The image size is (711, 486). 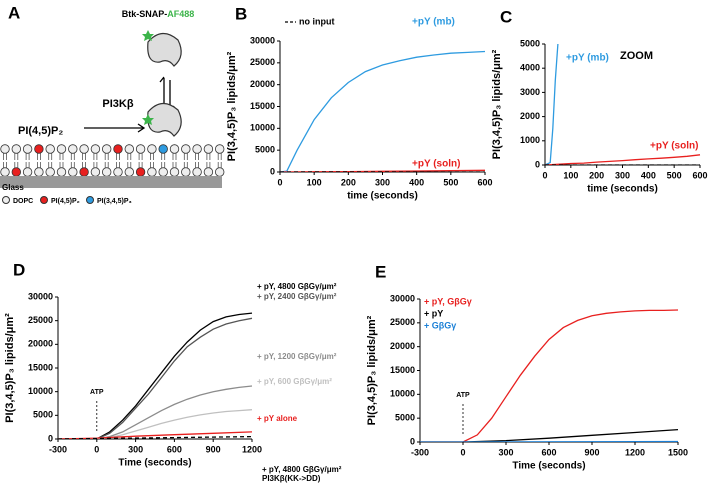 What do you see at coordinates (530, 140) in the screenshot?
I see `y-tick-label: 1000` at bounding box center [530, 140].